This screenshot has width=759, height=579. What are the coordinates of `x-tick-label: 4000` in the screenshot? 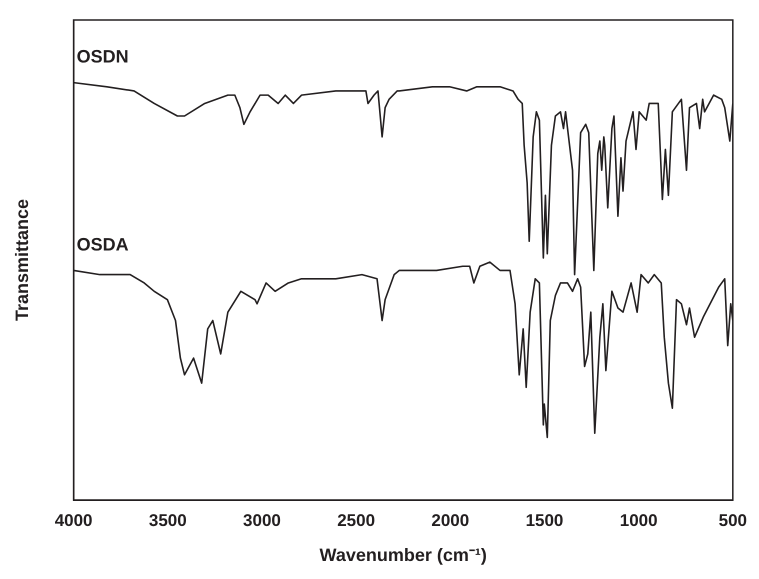 It's located at (73, 520).